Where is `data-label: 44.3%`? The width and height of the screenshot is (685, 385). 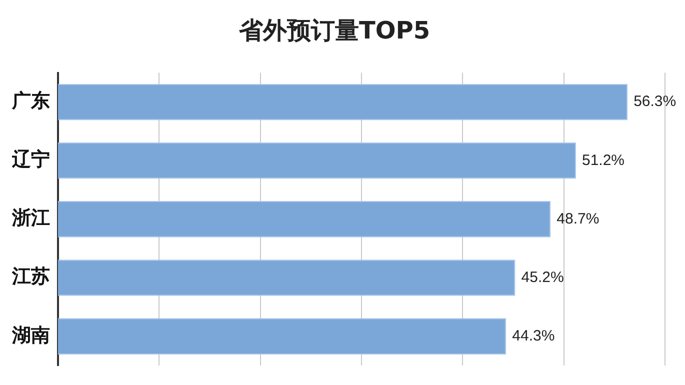
data-label: 44.3% is located at coordinates (533, 335).